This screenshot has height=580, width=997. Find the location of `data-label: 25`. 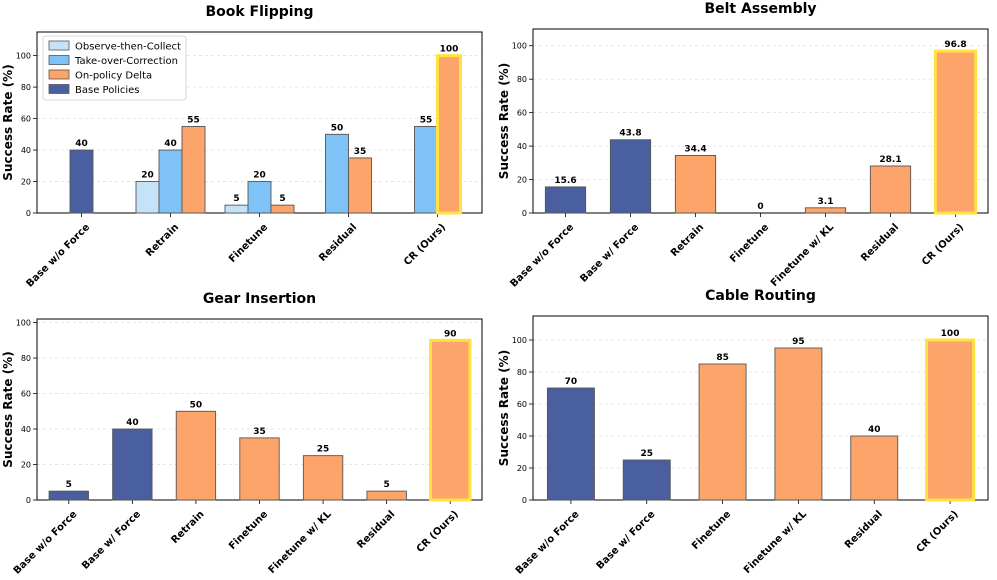

data-label: 25 is located at coordinates (323, 450).